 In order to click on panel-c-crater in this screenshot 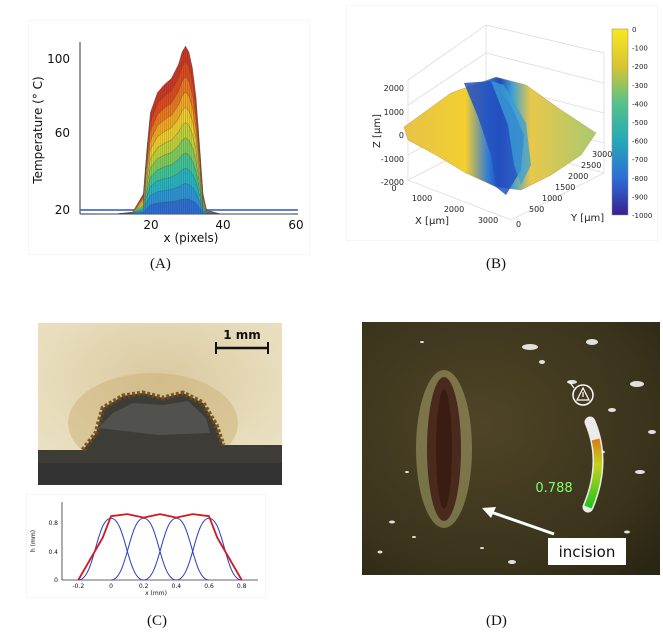, I will do `click(160, 439)`.